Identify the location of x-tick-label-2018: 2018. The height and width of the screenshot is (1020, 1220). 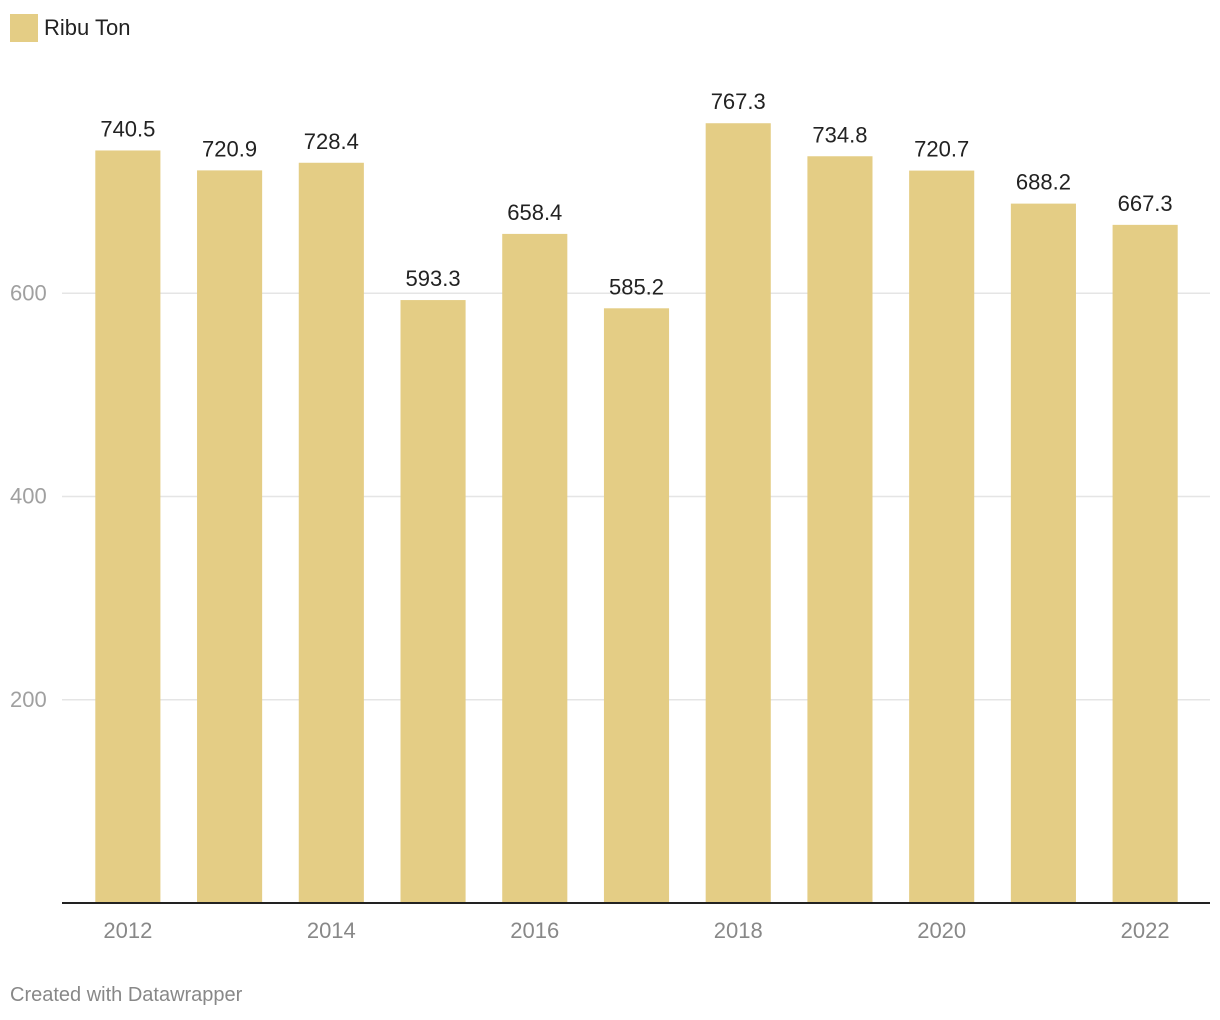
(738, 930).